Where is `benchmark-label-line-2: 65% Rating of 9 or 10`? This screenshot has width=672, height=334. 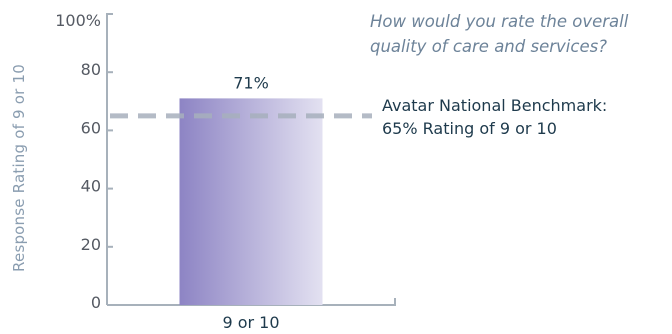 benchmark-label-line-2: 65% Rating of 9 or 10 is located at coordinates (469, 128).